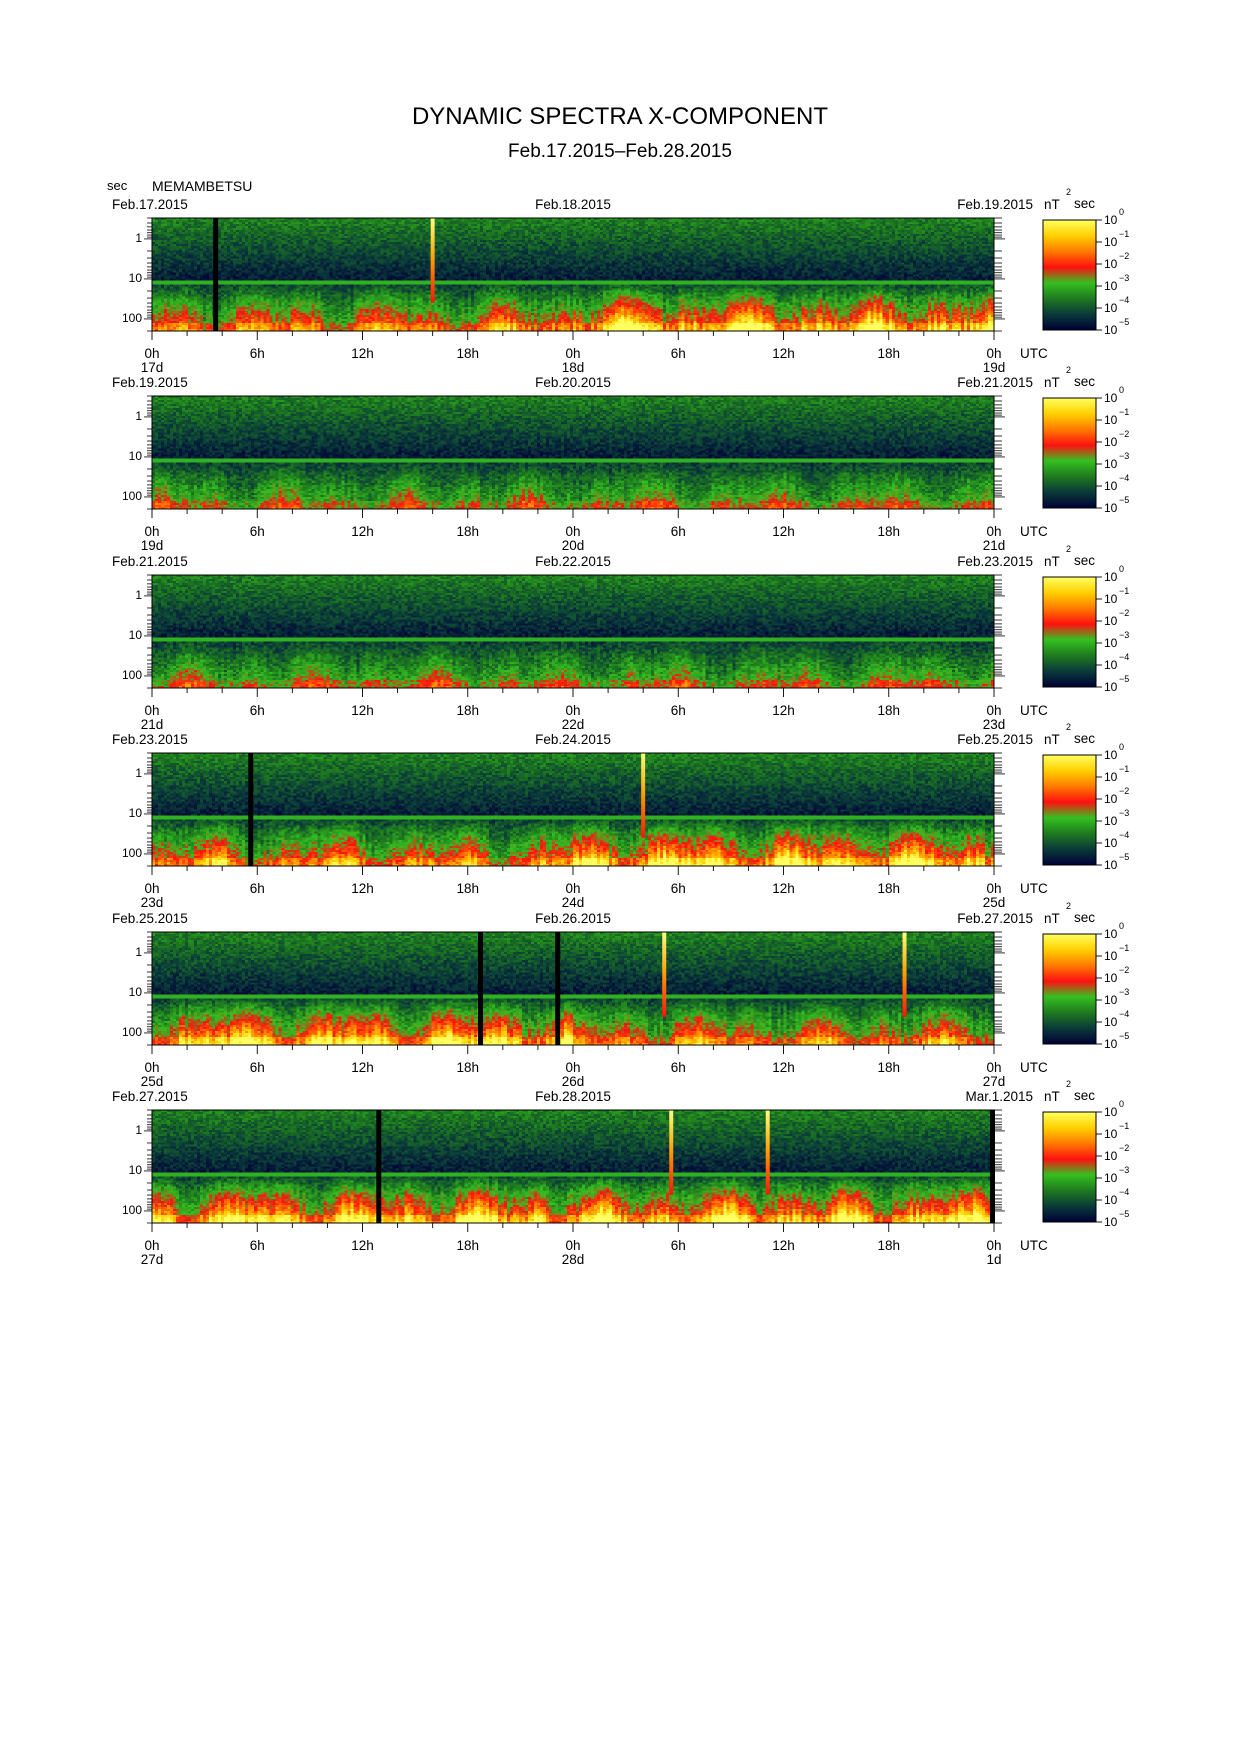 The width and height of the screenshot is (1240, 1752). I want to click on date-left: Feb.25.2015, so click(150, 918).